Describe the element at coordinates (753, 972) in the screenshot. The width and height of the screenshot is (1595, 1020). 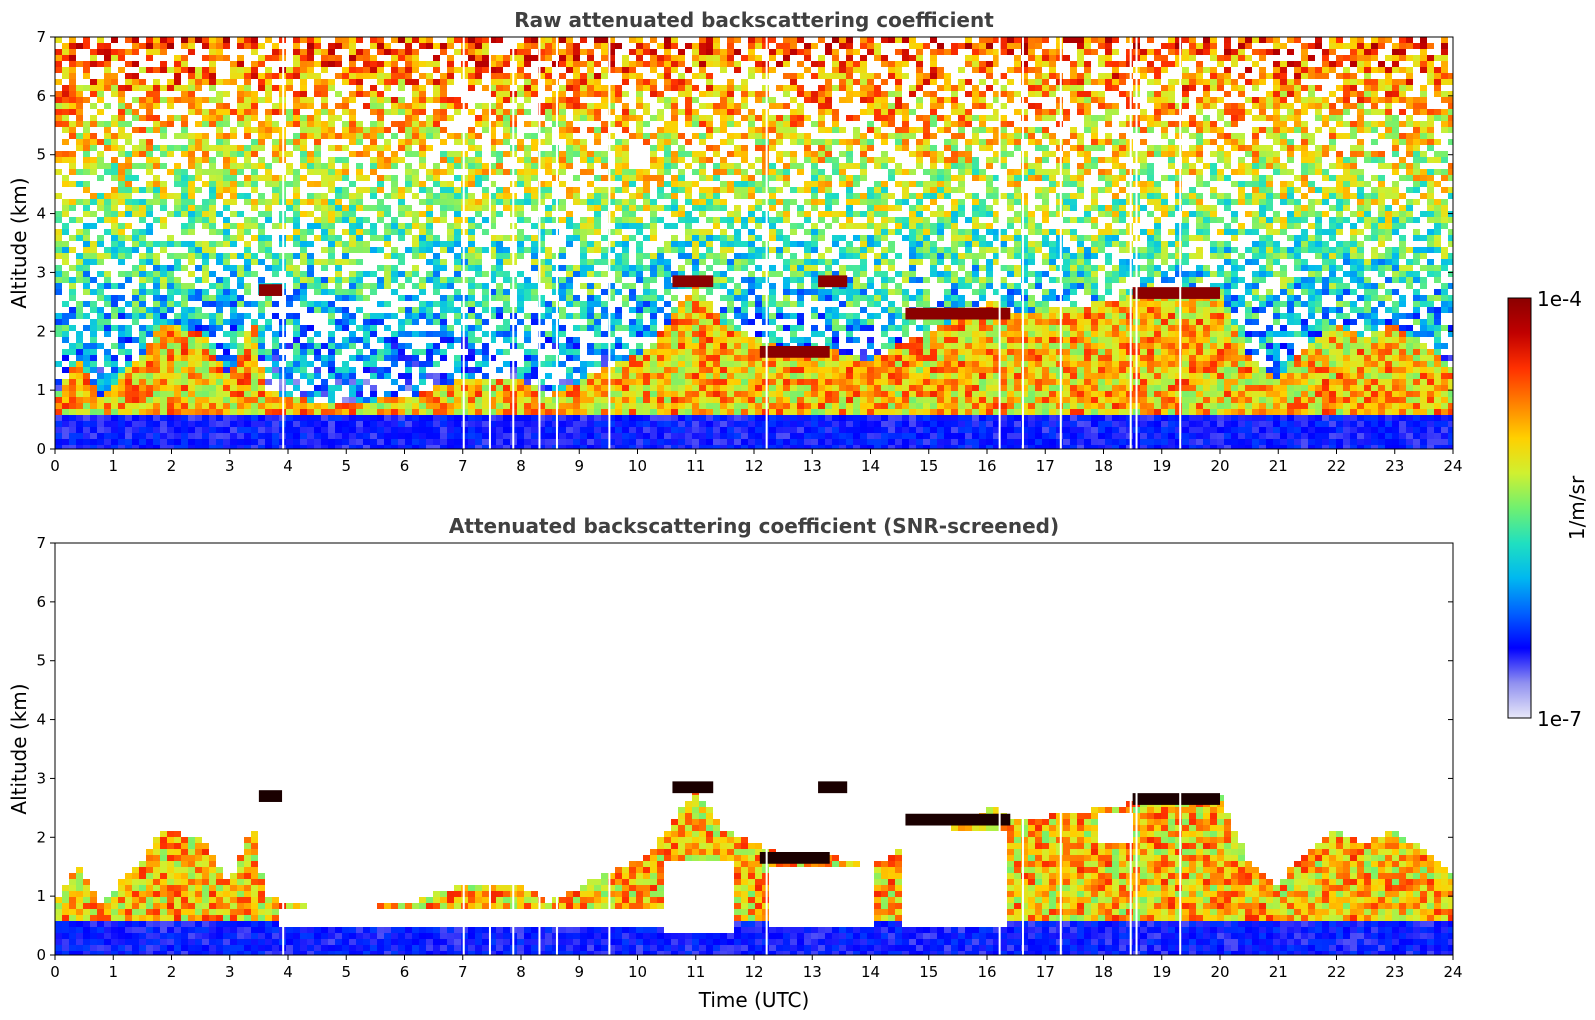
I see `x-tick-label: 12` at that location.